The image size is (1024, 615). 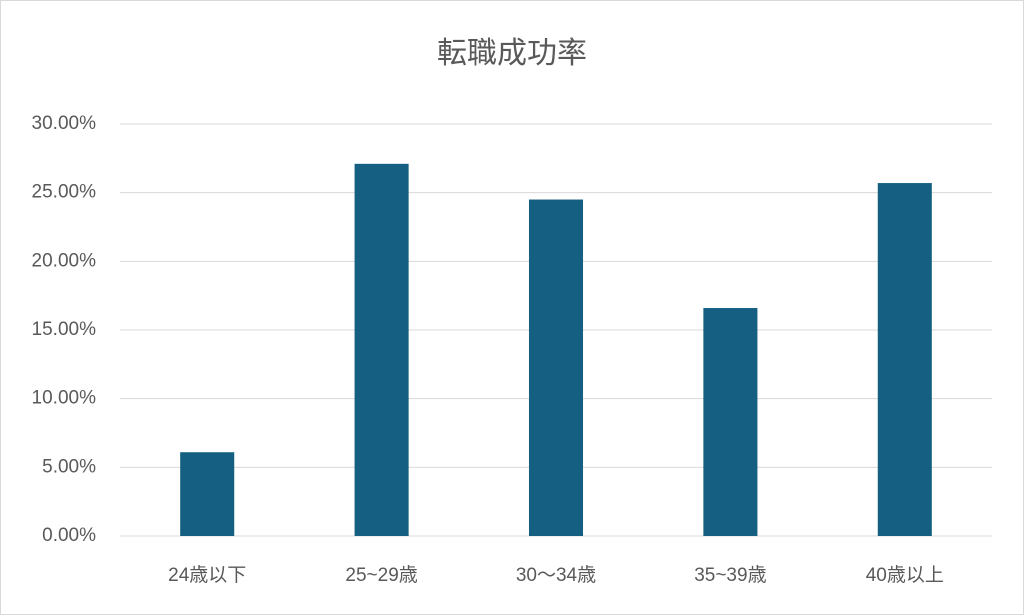 I want to click on x-tick-label: 30～34歳, so click(x=556, y=575).